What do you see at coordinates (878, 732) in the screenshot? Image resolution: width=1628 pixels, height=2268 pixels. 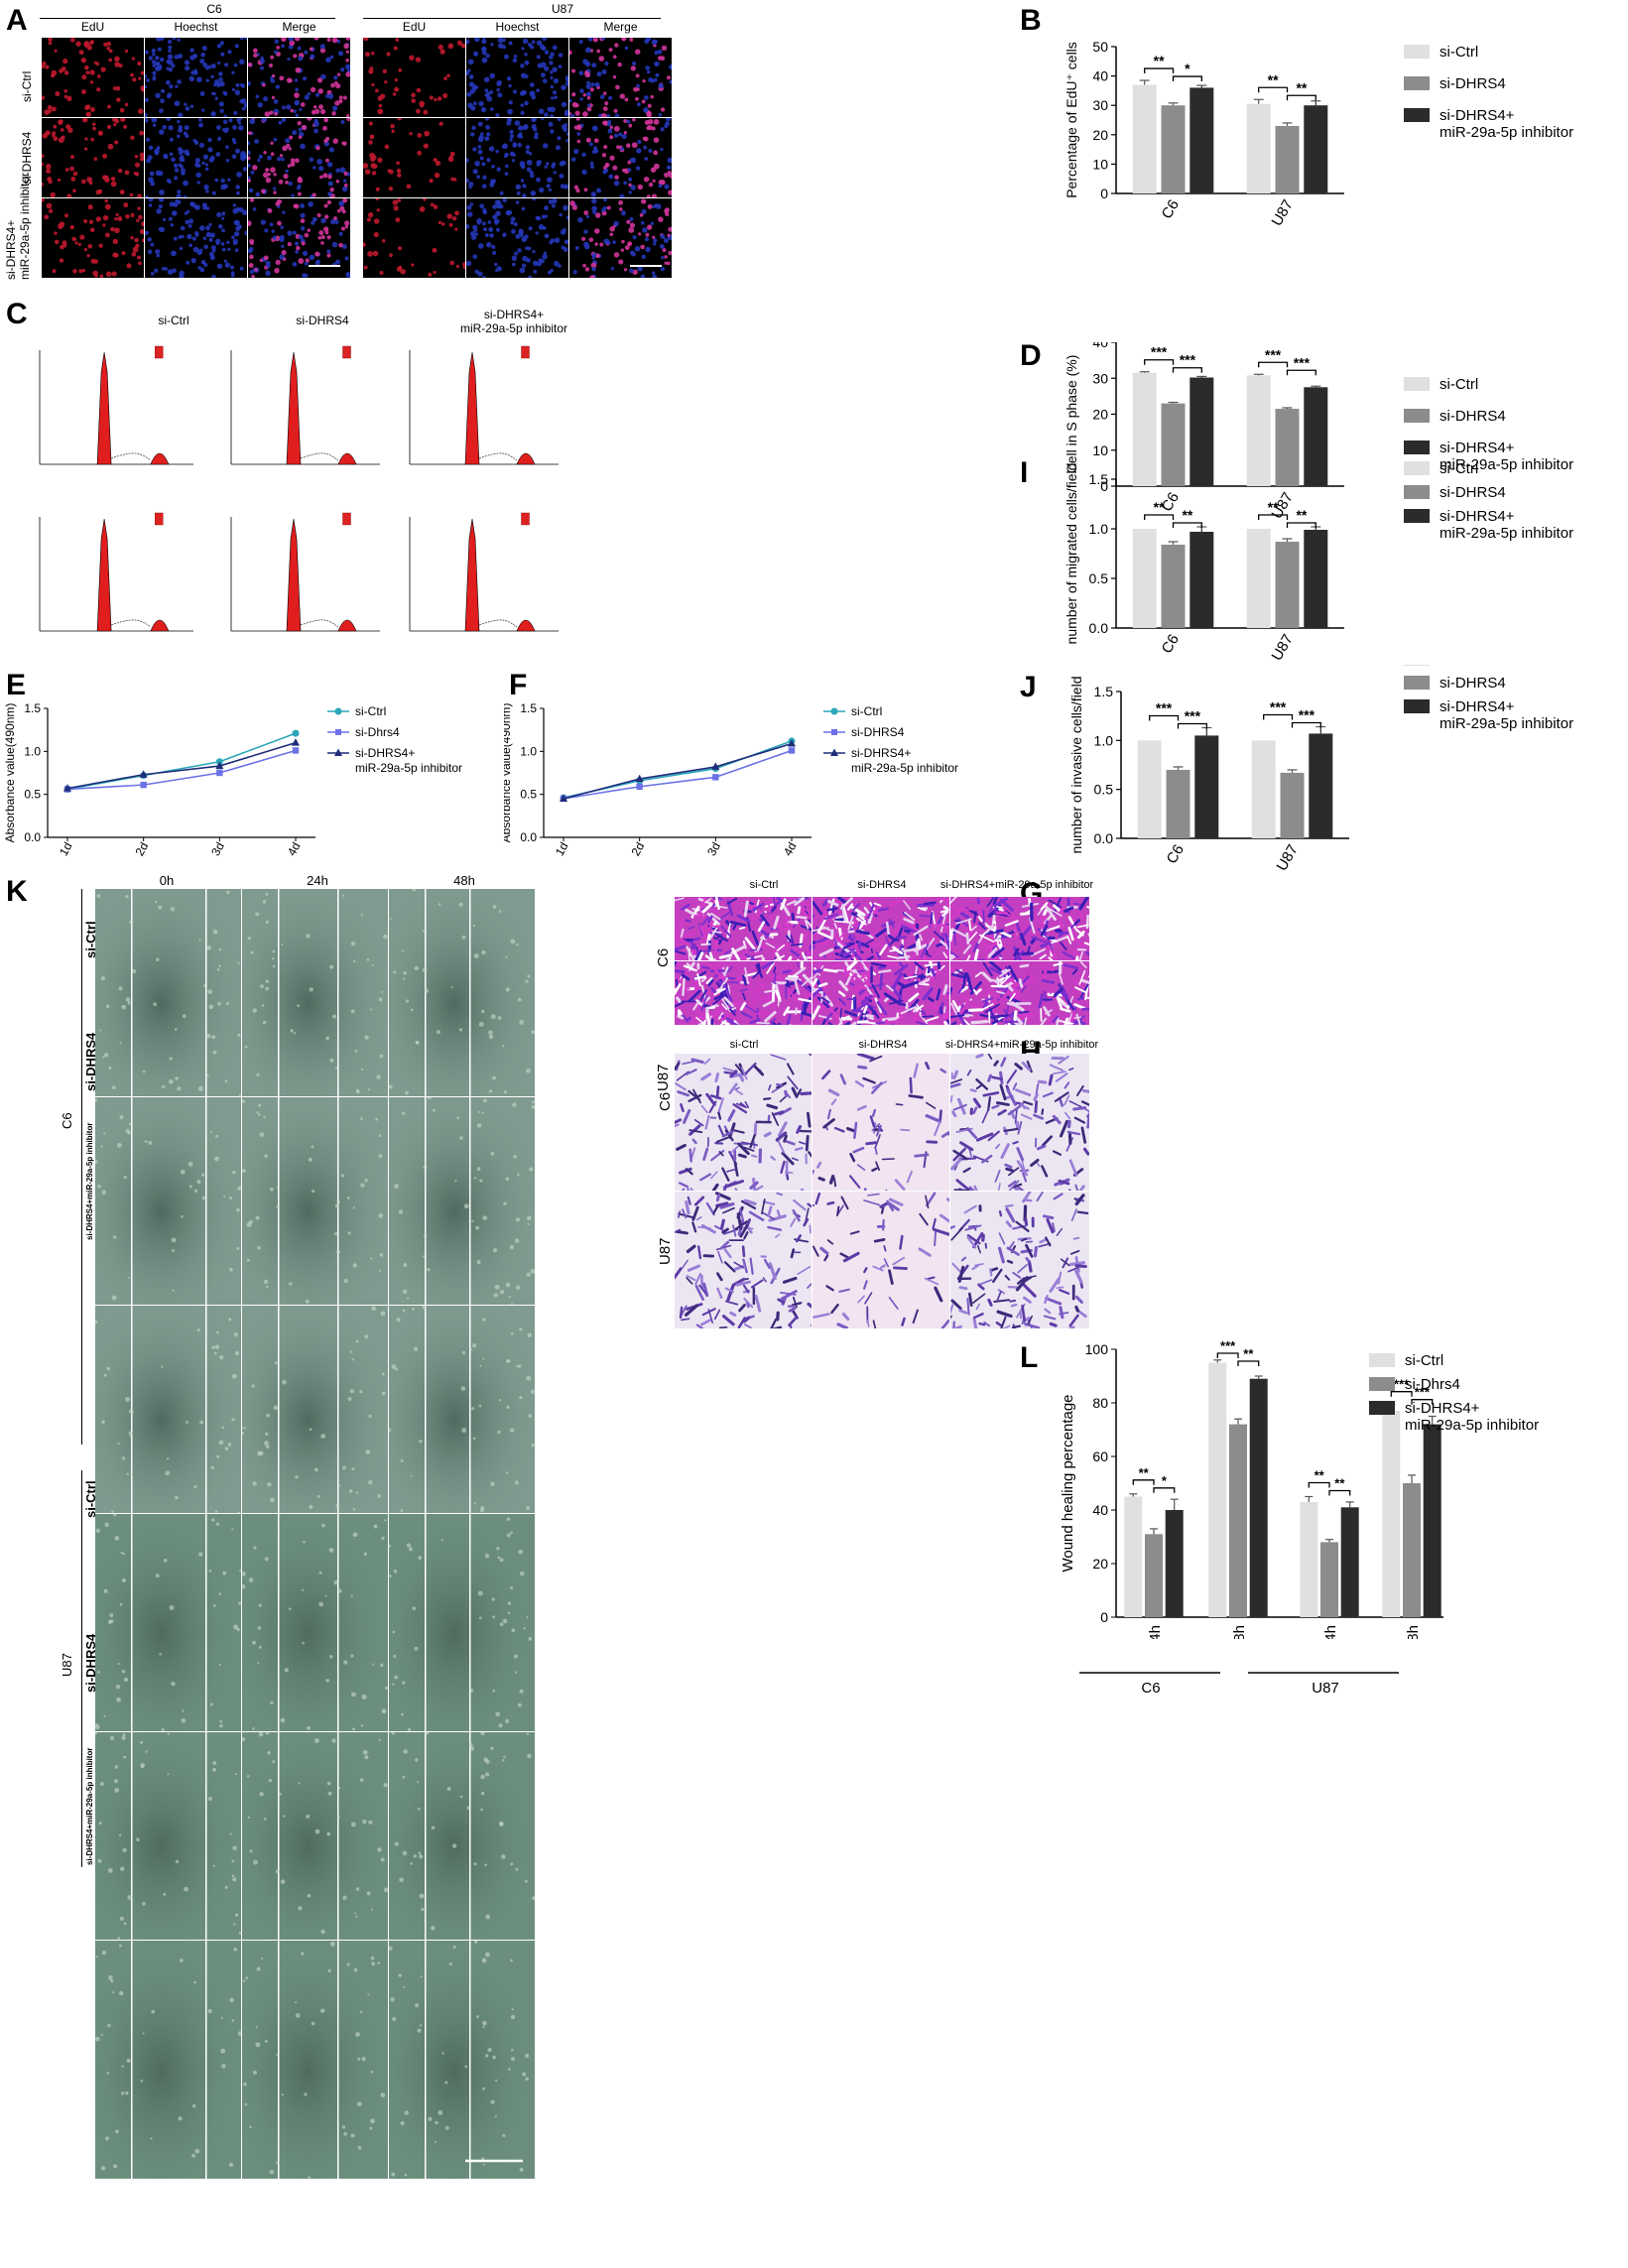 I see `legend-label: si-DHRS4` at bounding box center [878, 732].